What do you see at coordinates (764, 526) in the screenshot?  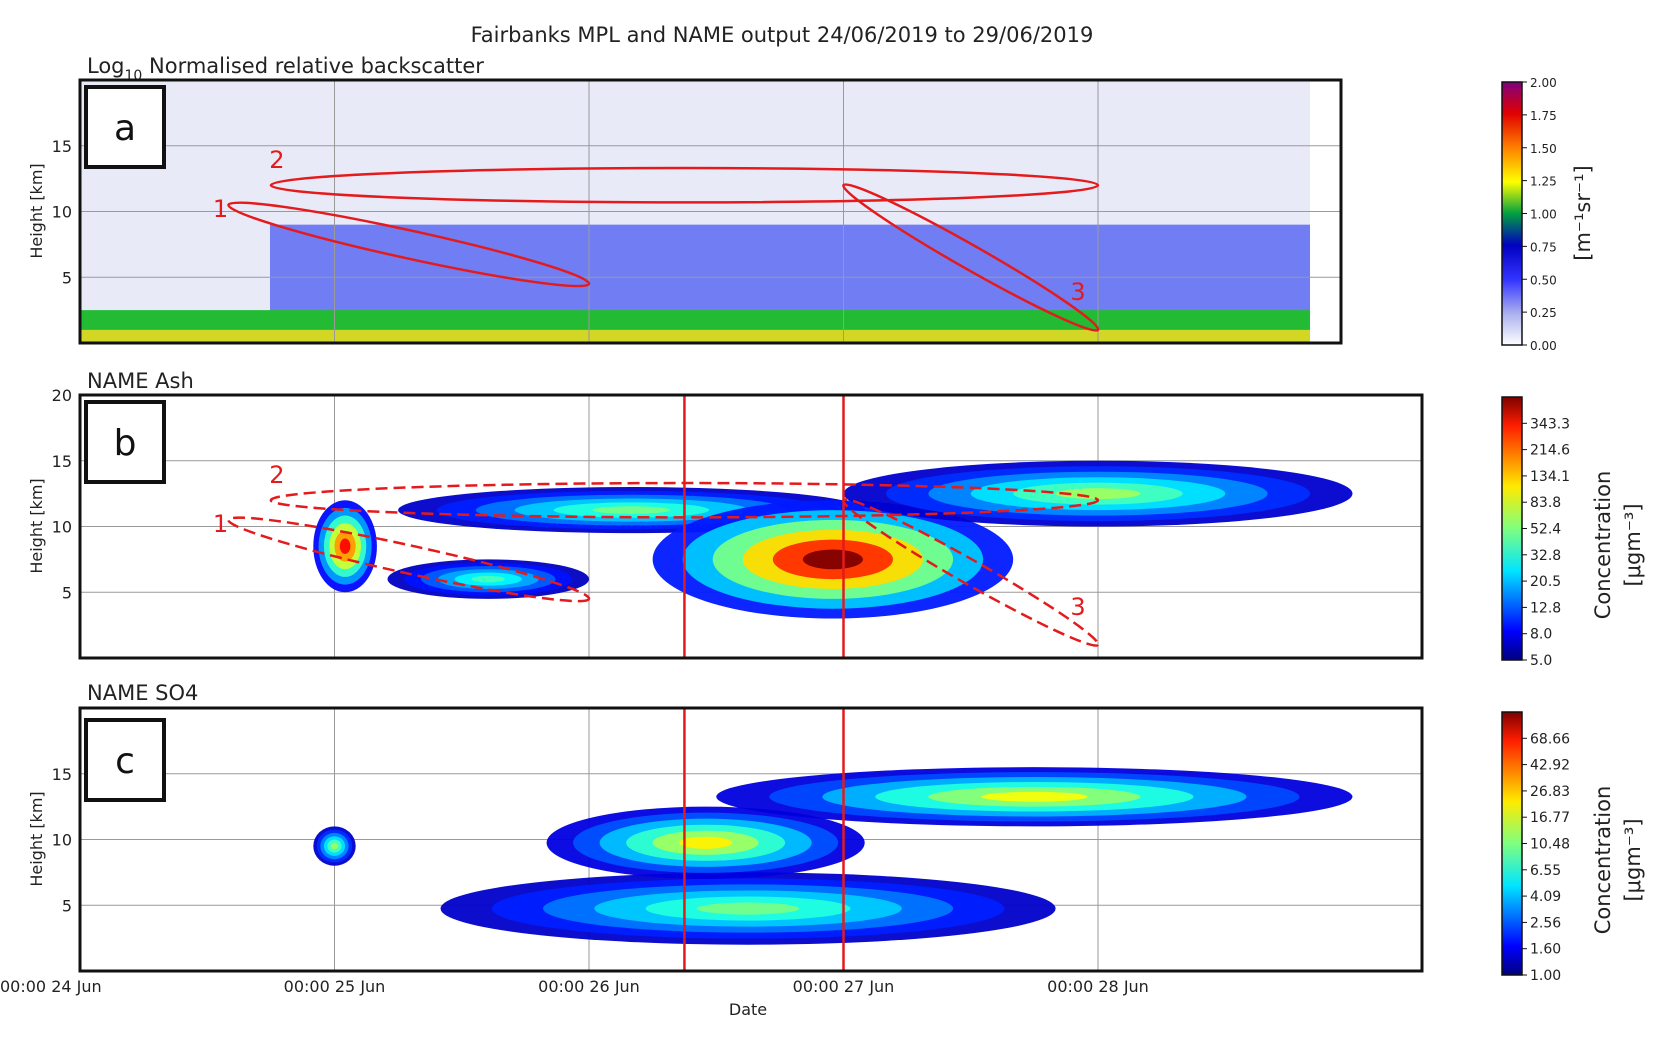 I see `panel-b-vlines` at bounding box center [764, 526].